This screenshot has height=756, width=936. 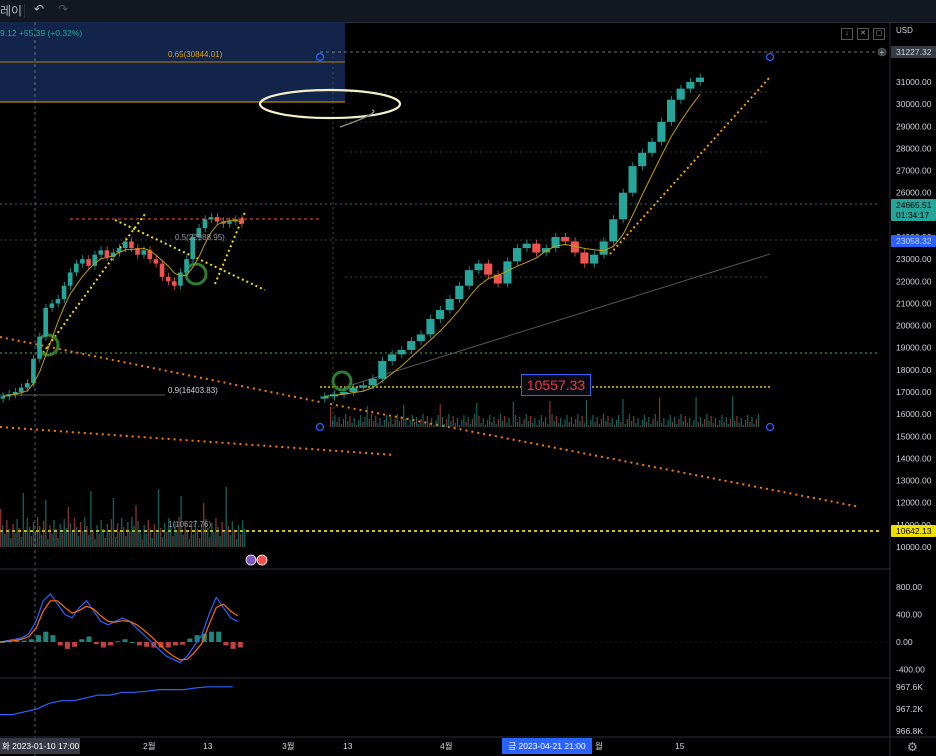 I want to click on lower-indicator-panel, so click(x=116, y=701).